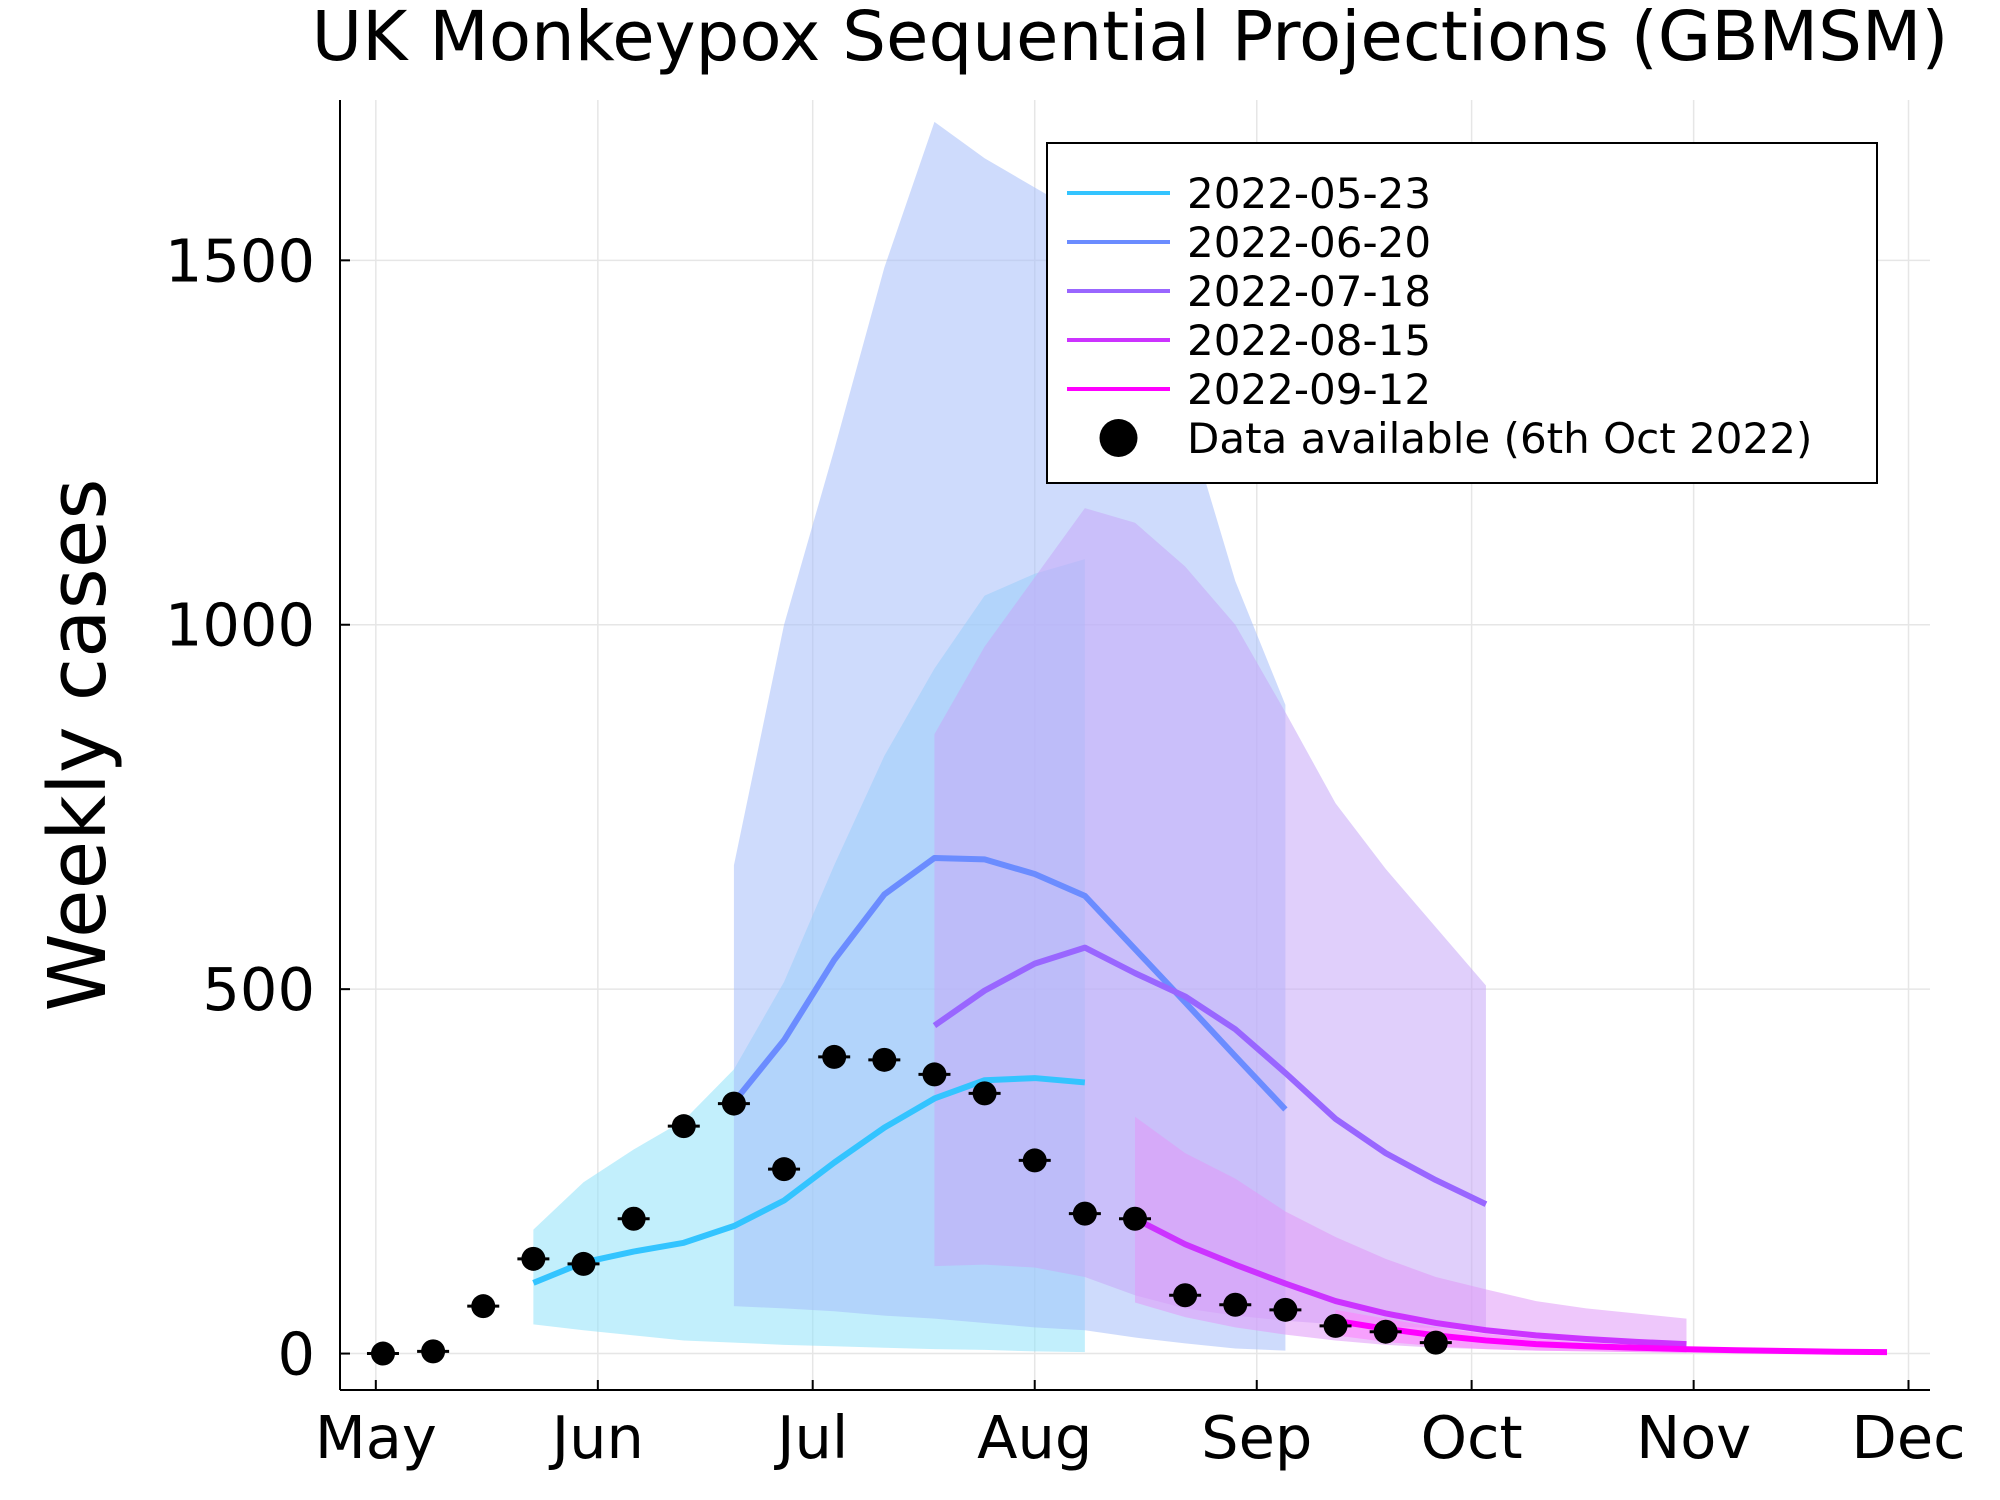 The image size is (2000, 1500). What do you see at coordinates (1256, 1437) in the screenshot?
I see `x-tick-label: Sep` at bounding box center [1256, 1437].